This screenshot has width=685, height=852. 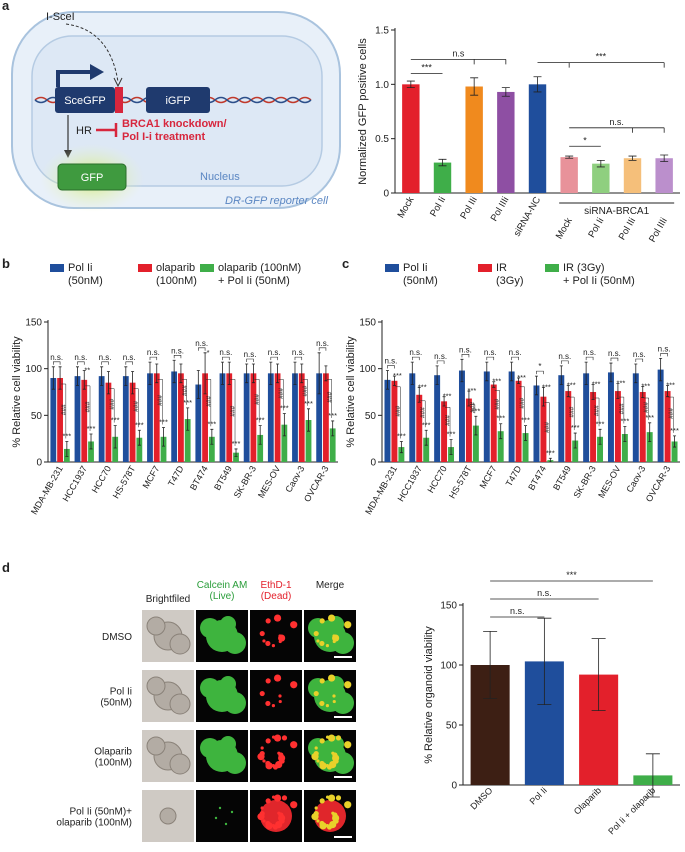 I want to click on x-tick-label: Pol Ii + olaparib, so click(x=631, y=810).